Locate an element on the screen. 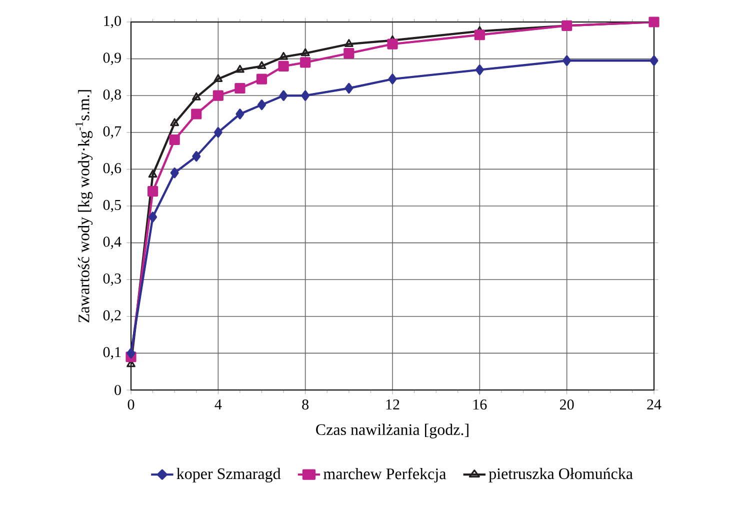 The width and height of the screenshot is (747, 507). x-tick-label: 20 is located at coordinates (567, 404).